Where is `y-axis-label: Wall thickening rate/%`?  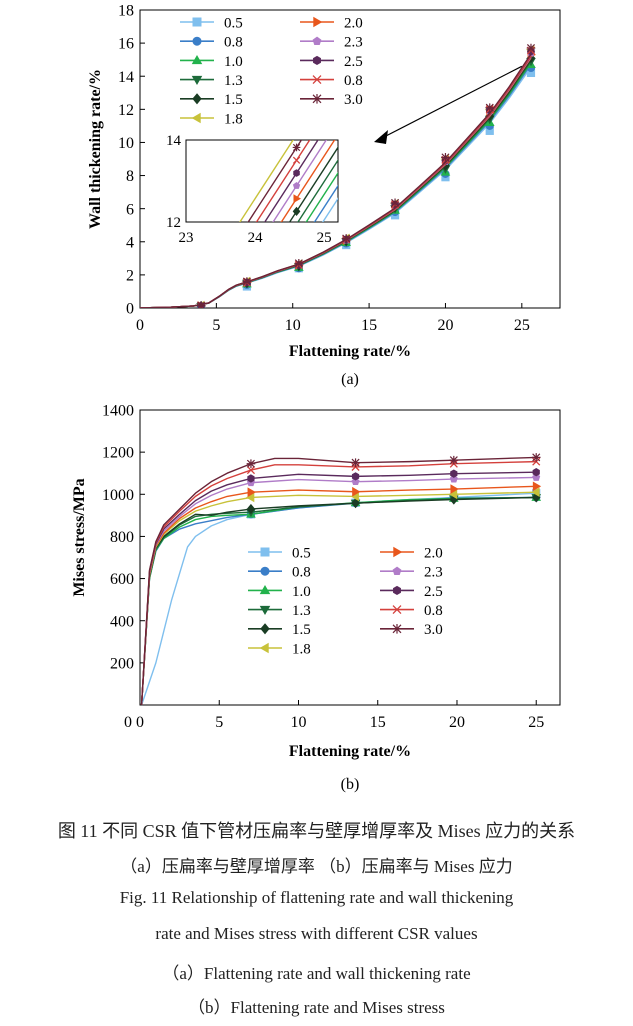
y-axis-label: Wall thickening rate/% is located at coordinates (95, 149).